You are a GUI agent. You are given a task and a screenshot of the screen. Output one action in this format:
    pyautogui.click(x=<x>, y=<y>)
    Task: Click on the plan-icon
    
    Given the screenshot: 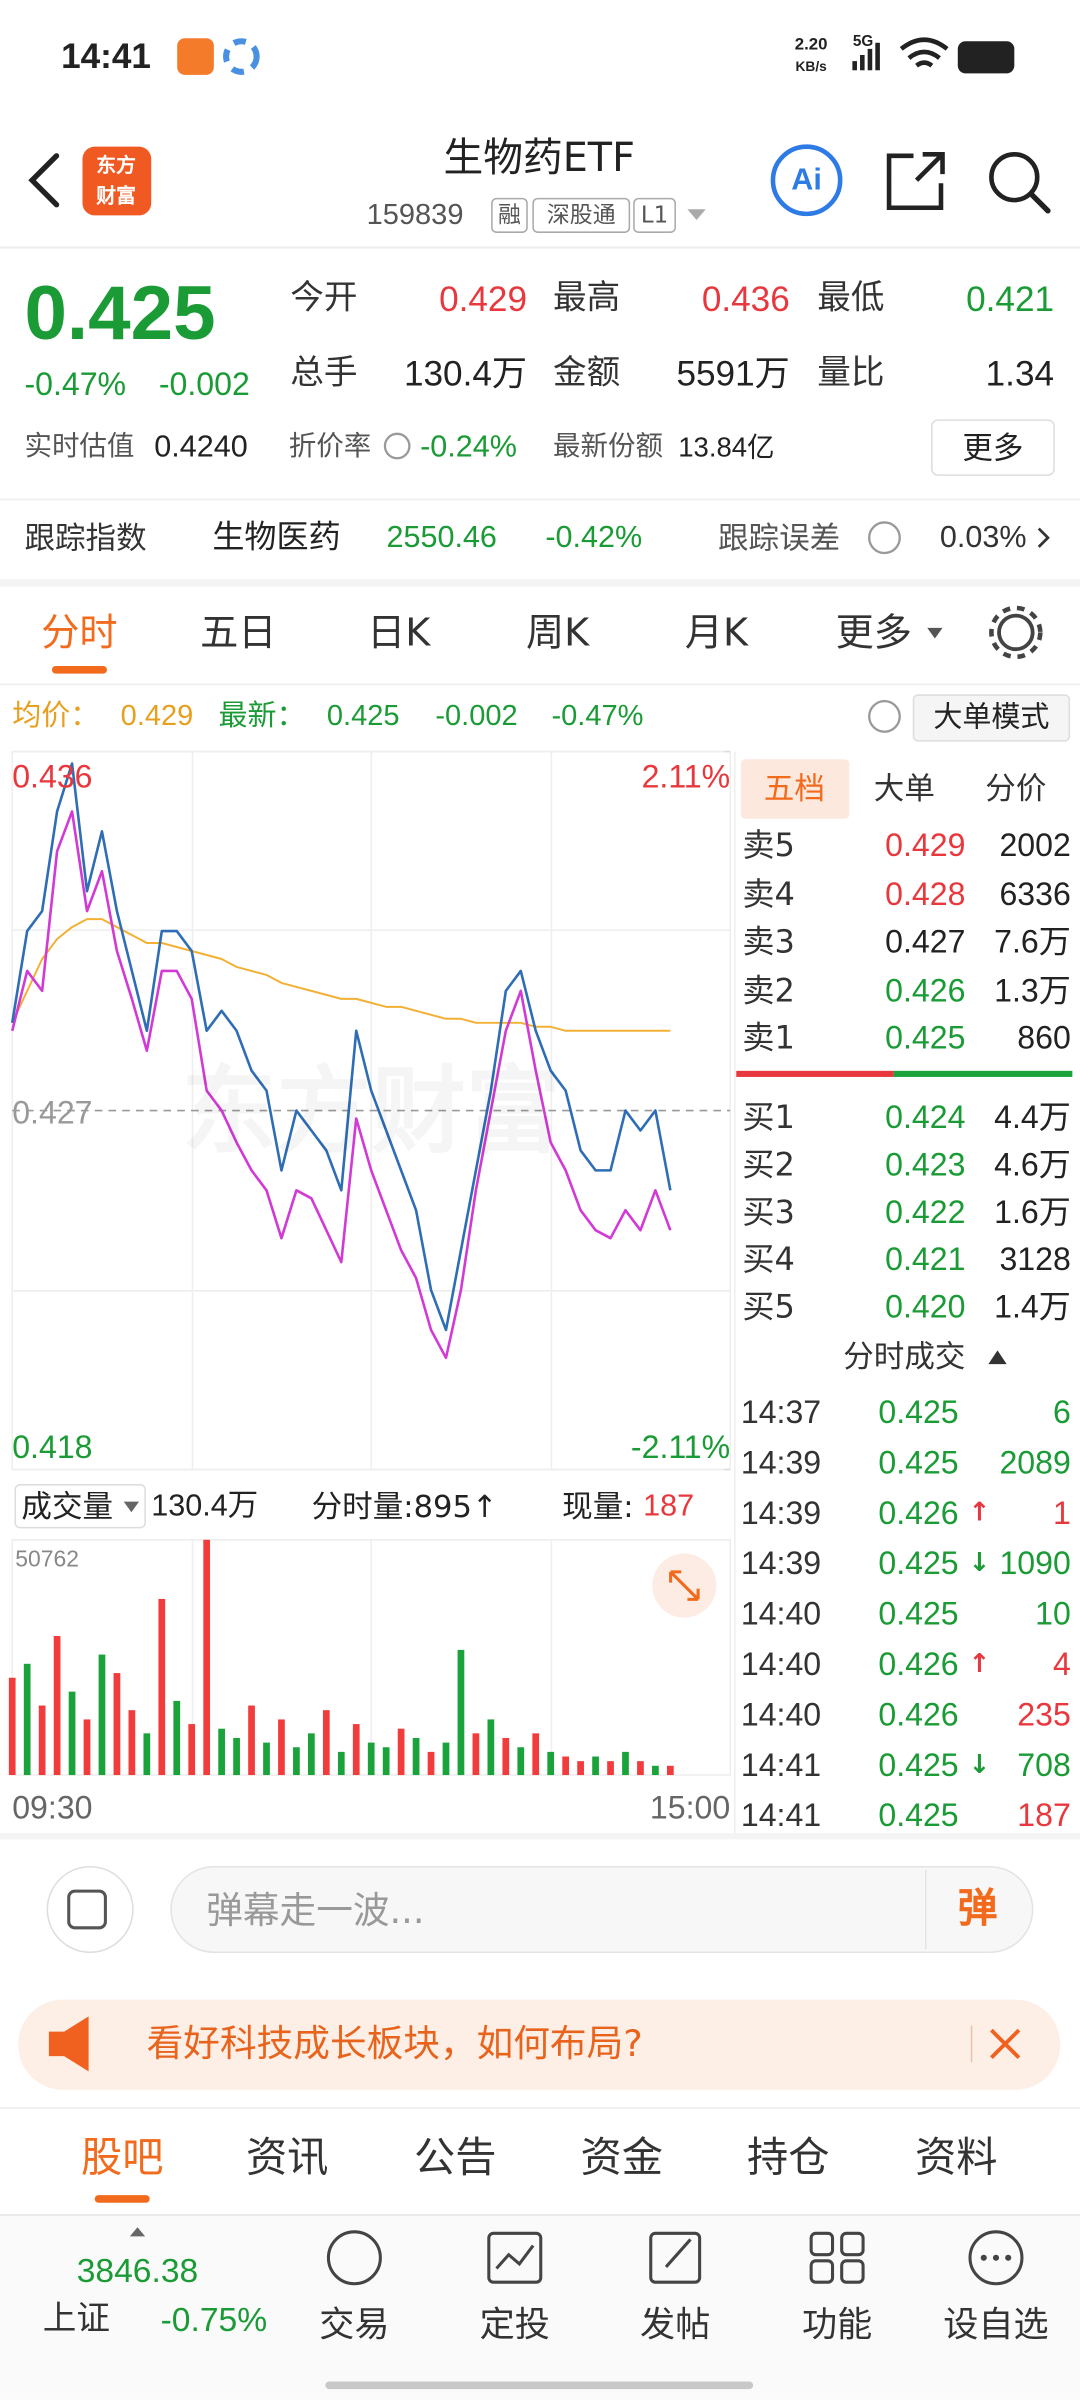 What is the action you would take?
    pyautogui.click(x=515, y=2257)
    